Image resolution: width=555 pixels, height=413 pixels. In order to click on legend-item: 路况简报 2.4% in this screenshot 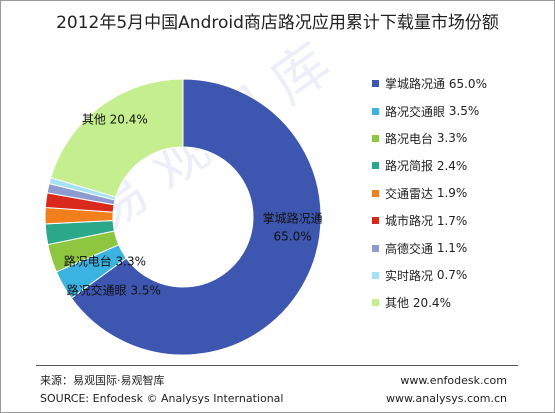, I will do `click(459, 165)`.